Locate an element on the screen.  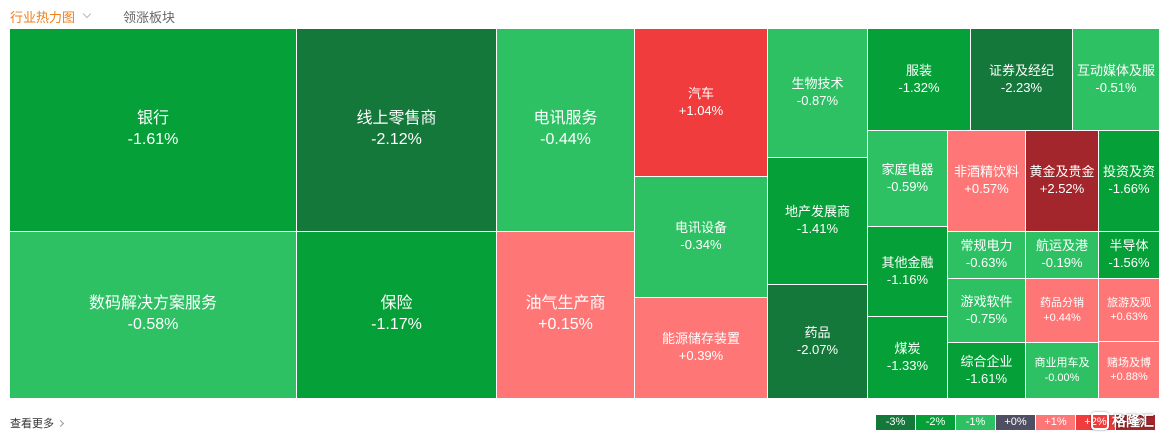
sector-change: -0.59% is located at coordinates (907, 186).